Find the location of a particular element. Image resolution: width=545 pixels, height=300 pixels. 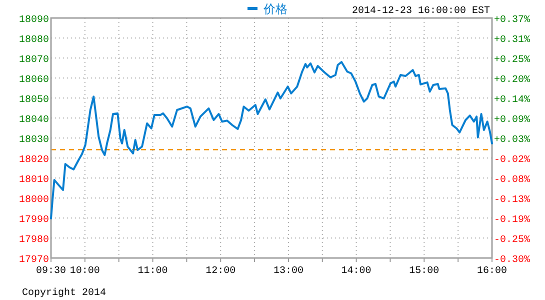

y-tick-label: 18020 is located at coordinates (33, 160).